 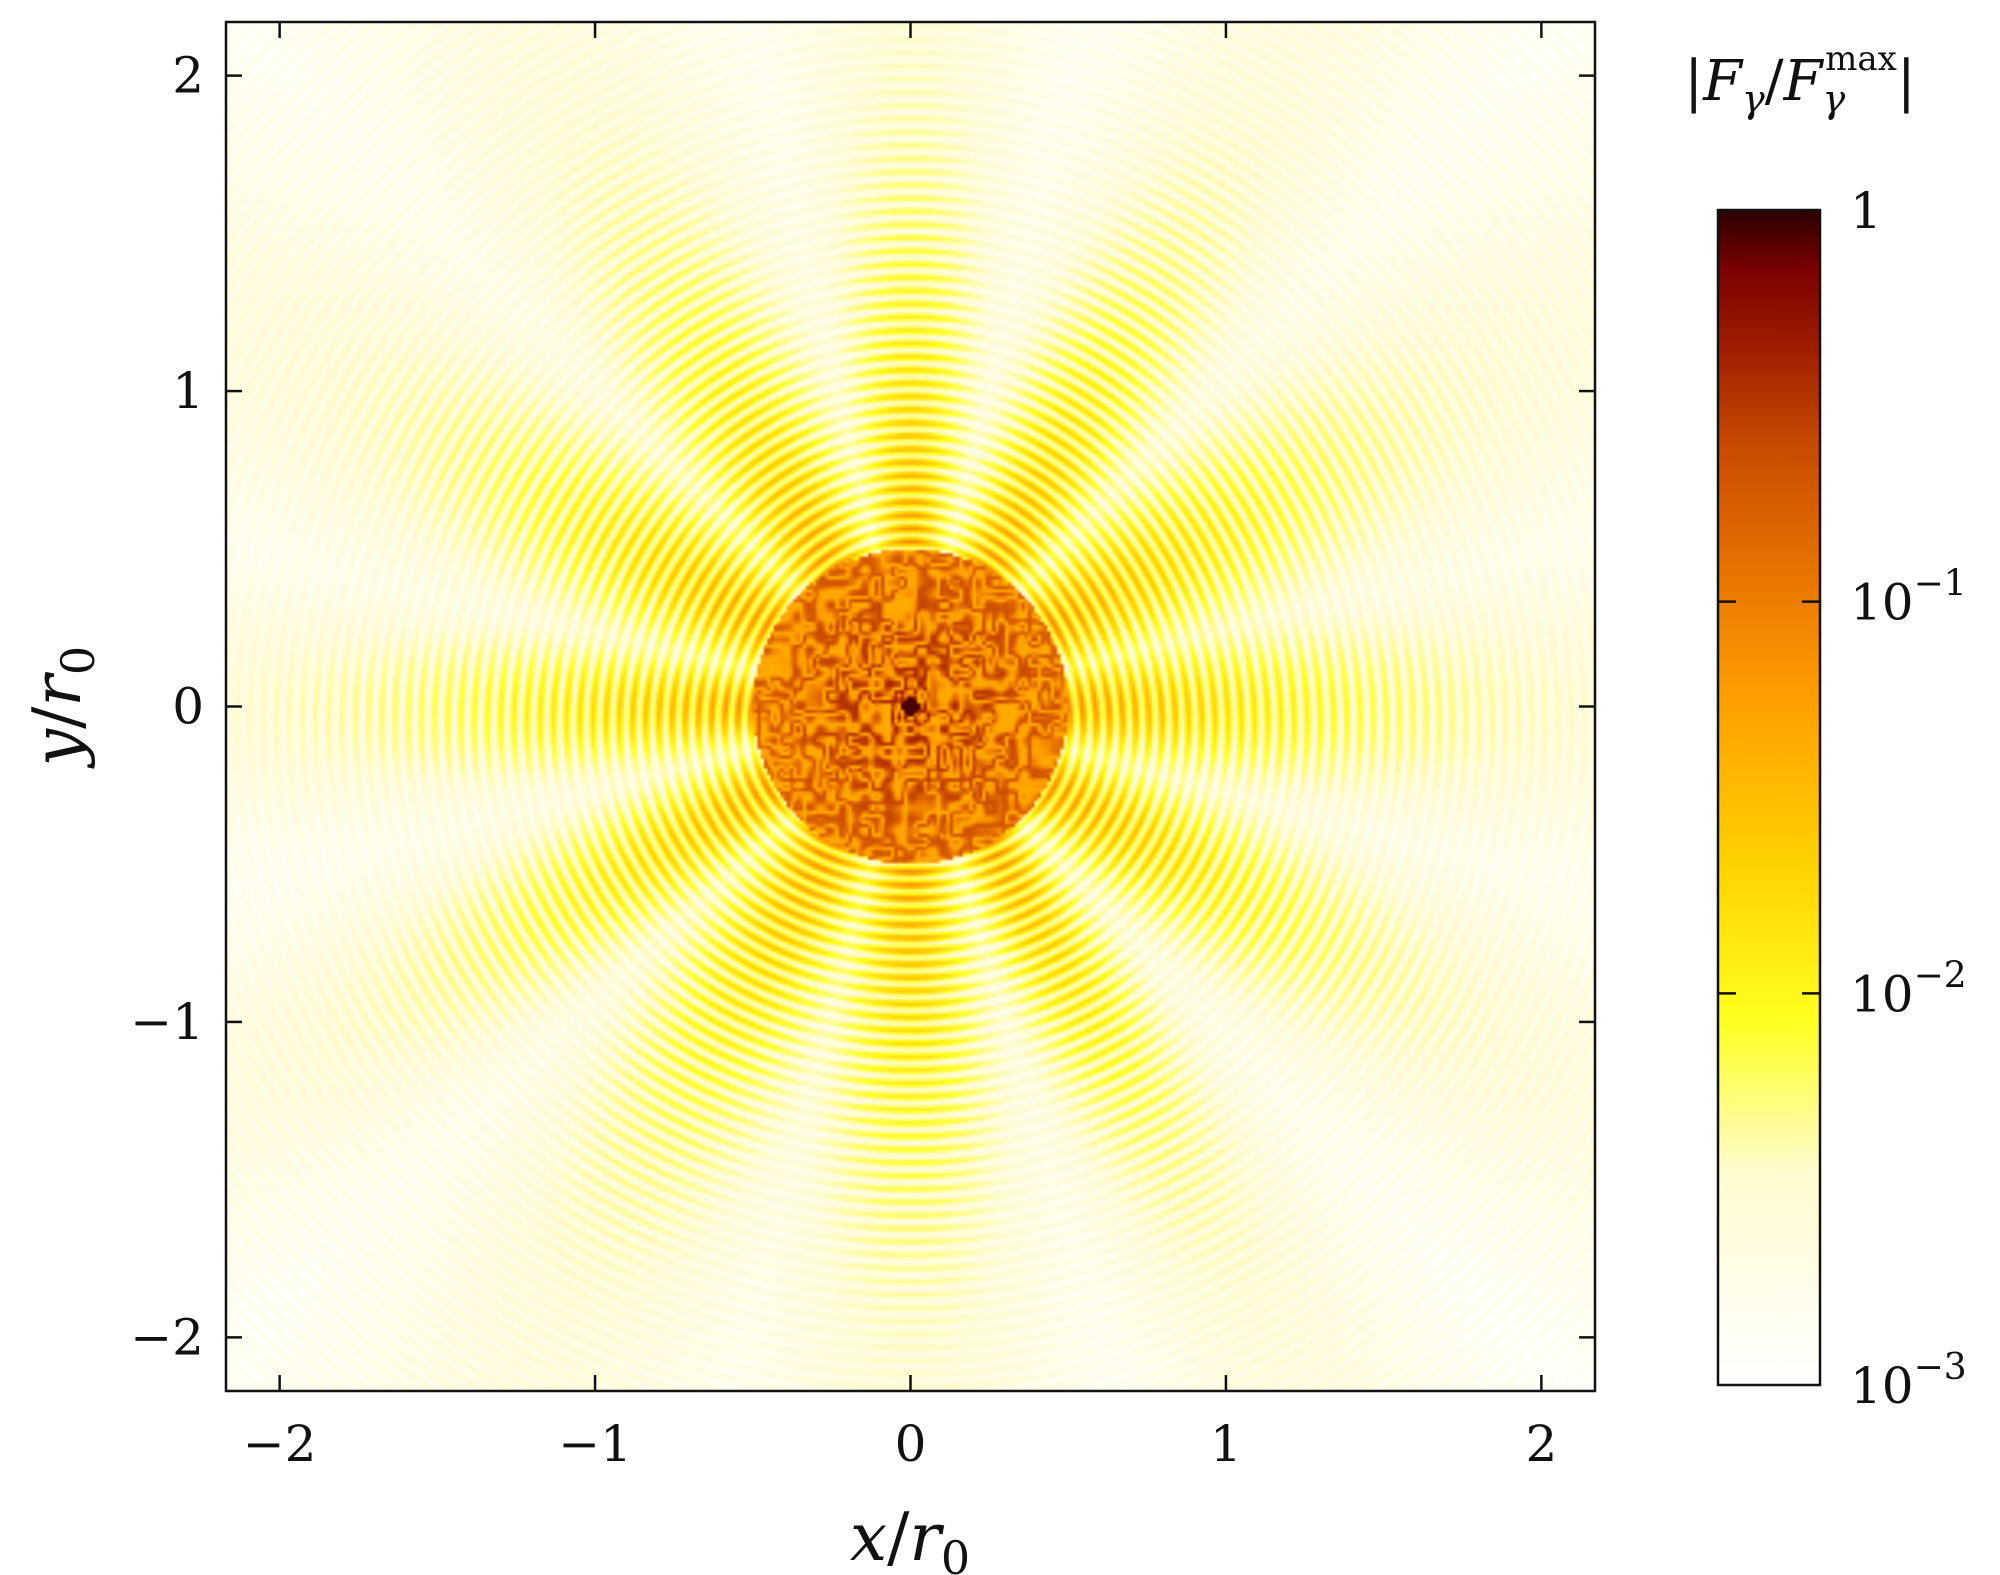 I want to click on colorbar-tick-label: 1, so click(x=1866, y=211).